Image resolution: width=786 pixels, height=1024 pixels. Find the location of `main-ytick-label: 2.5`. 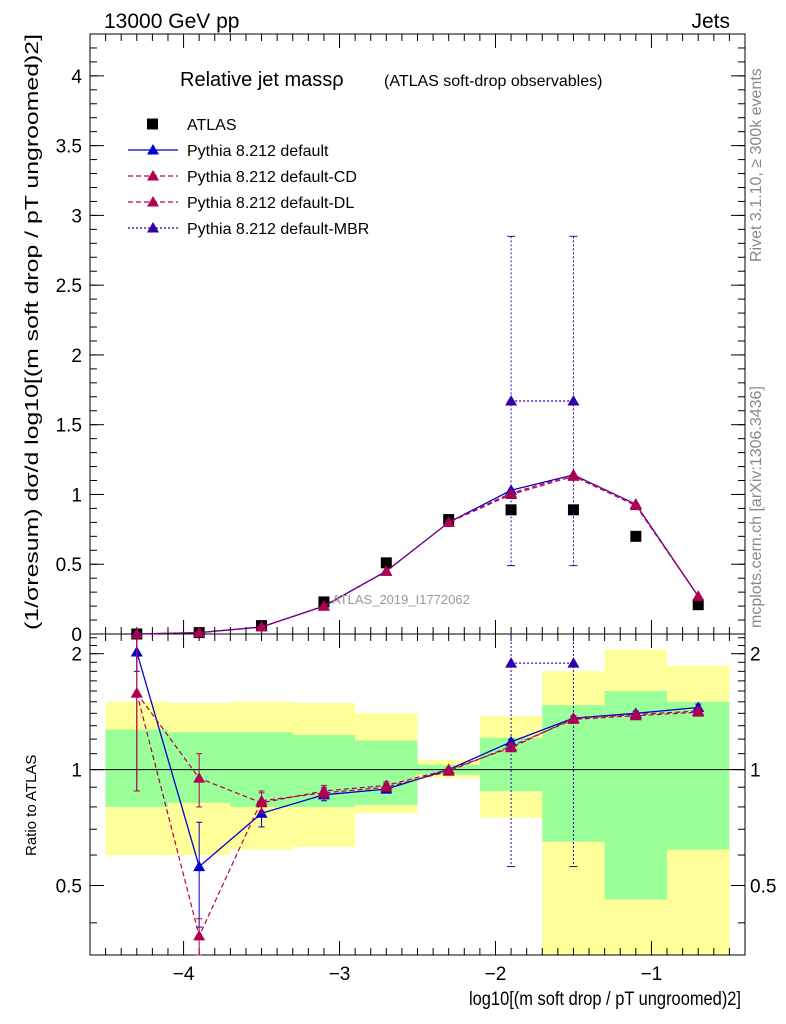

main-ytick-label: 2.5 is located at coordinates (69, 286).